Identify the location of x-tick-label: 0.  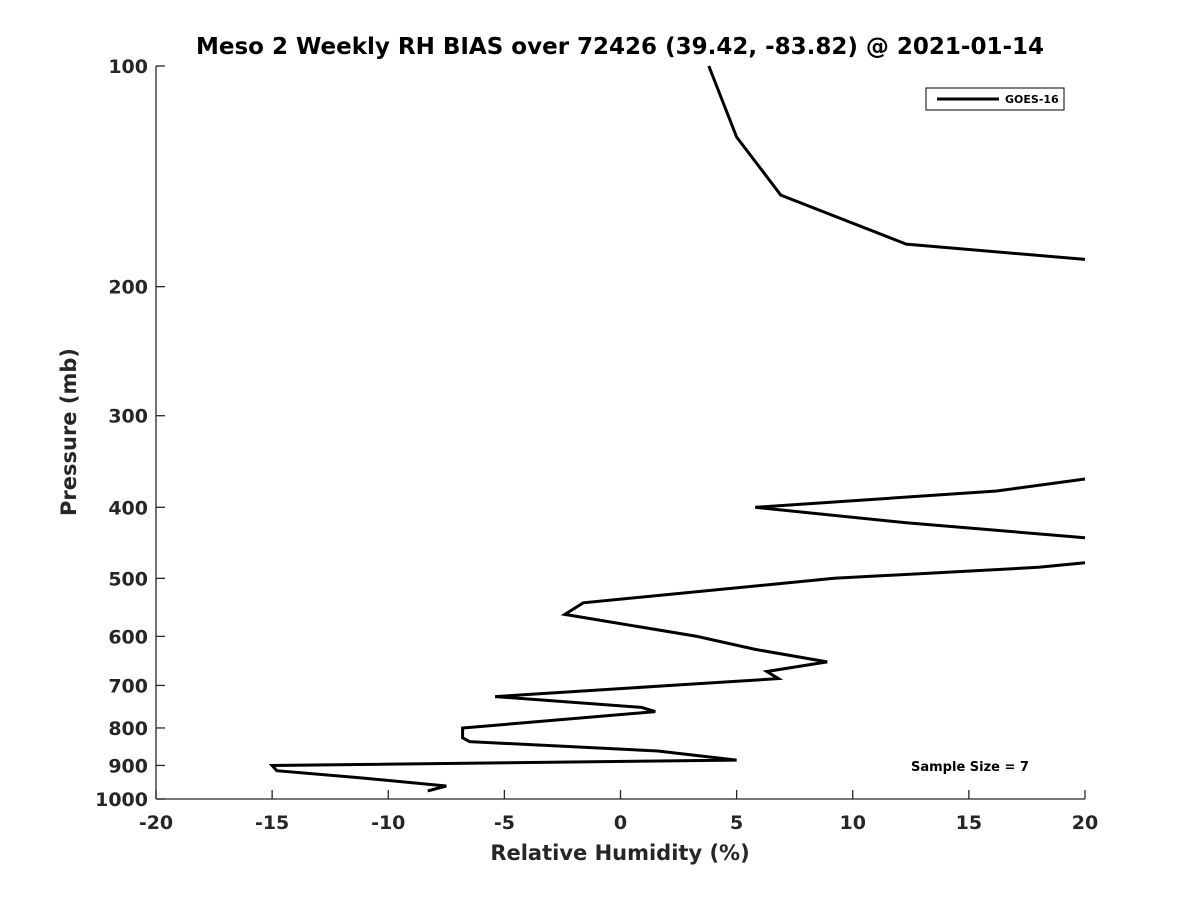
(620, 823).